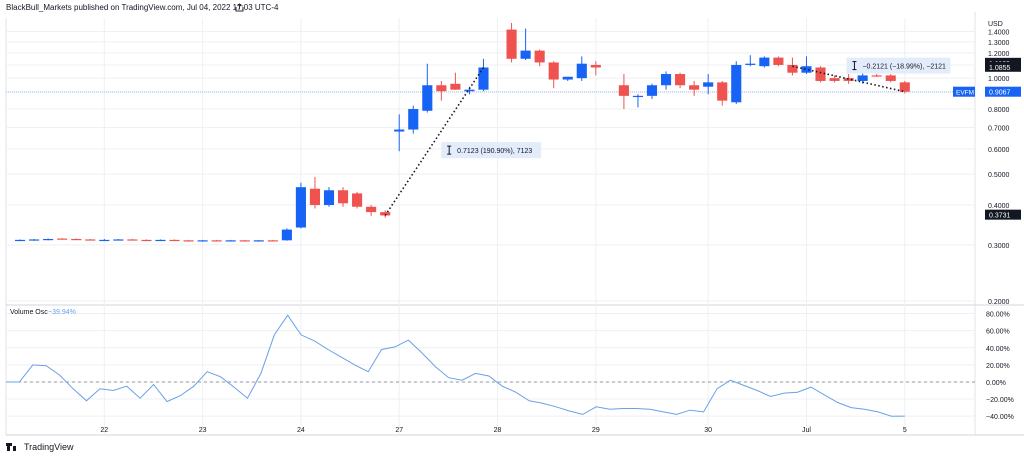 This screenshot has height=457, width=1024. Describe the element at coordinates (965, 93) in the screenshot. I see `symbol-tag-label: EVFM` at that location.